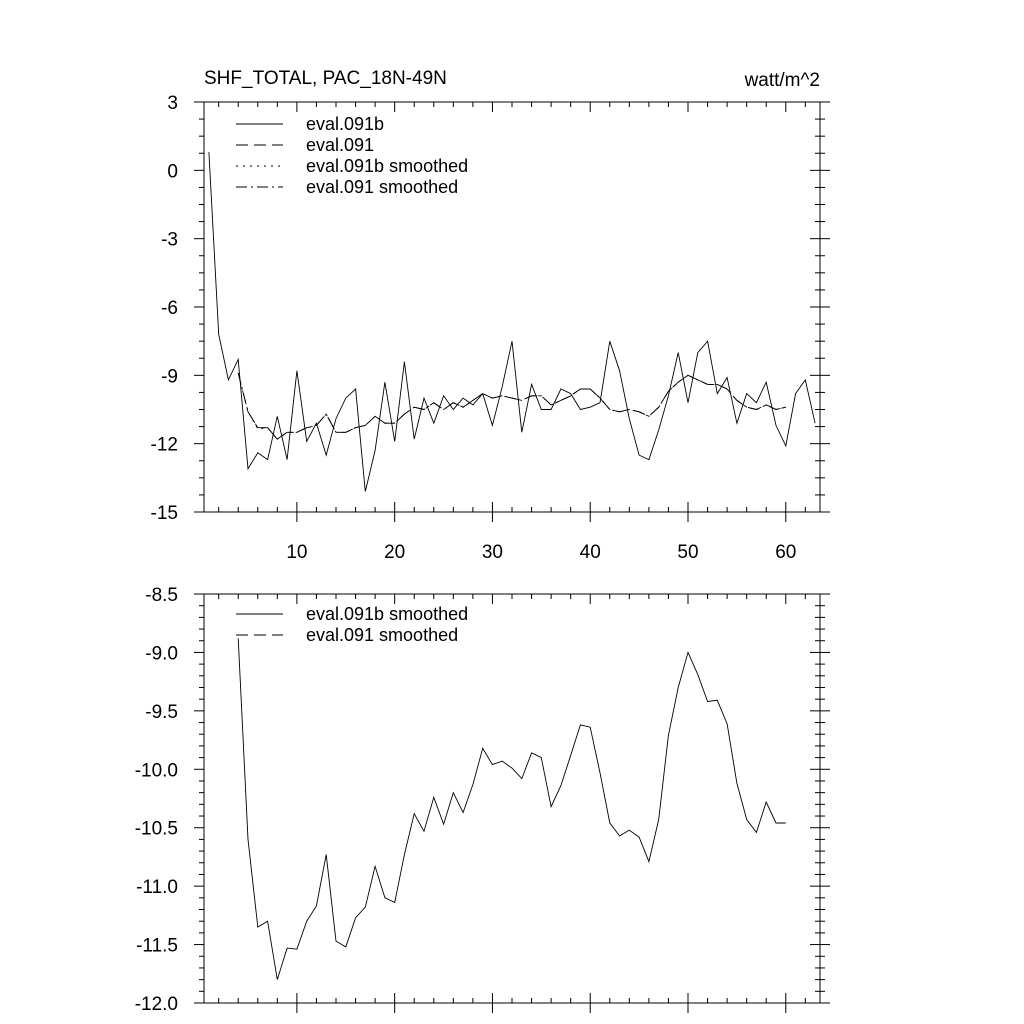  What do you see at coordinates (164, 513) in the screenshot?
I see `y-tick-label: -15` at bounding box center [164, 513].